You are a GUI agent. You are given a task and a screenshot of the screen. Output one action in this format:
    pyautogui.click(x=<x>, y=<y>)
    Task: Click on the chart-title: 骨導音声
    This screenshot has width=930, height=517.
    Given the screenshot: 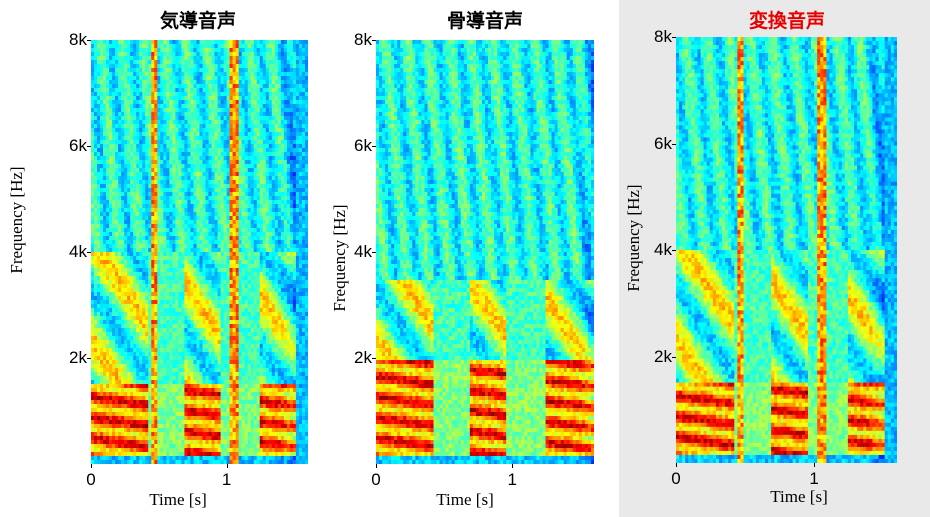 What is the action you would take?
    pyautogui.click(x=485, y=19)
    